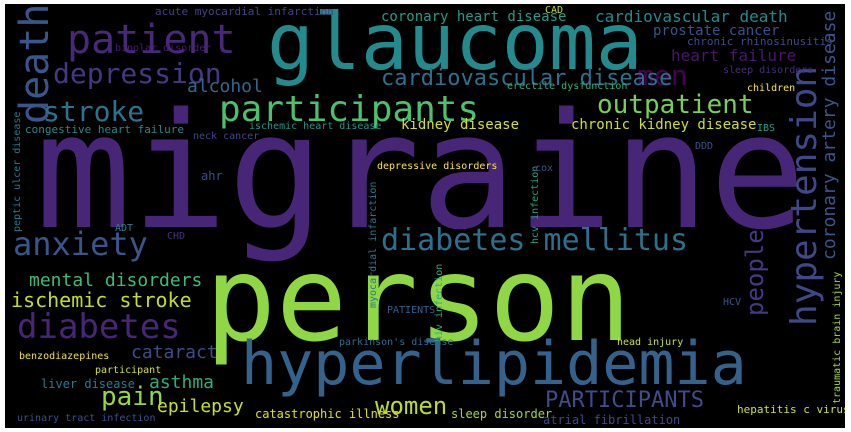  I want to click on cloud-word: diabetes mellitus, so click(535, 240).